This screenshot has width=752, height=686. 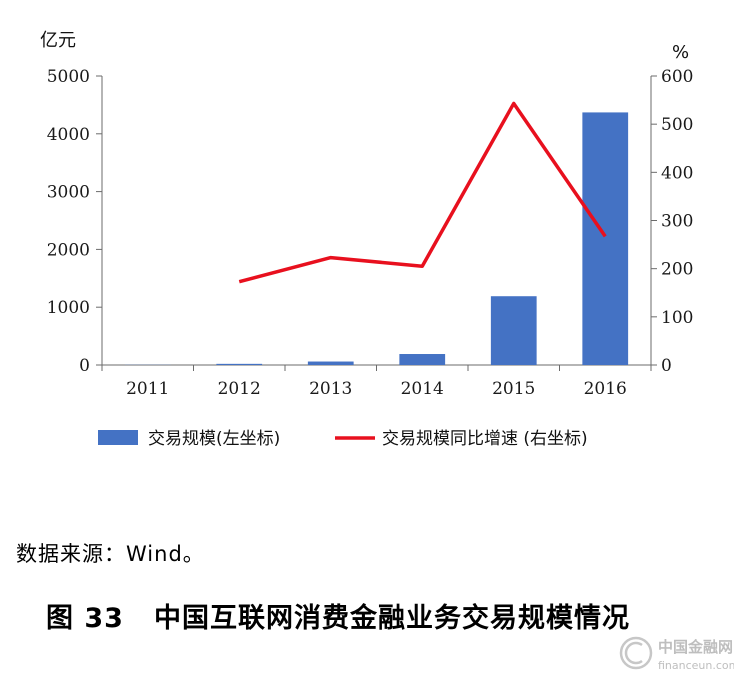 I want to click on left-tick-label: 5000, so click(x=68, y=77).